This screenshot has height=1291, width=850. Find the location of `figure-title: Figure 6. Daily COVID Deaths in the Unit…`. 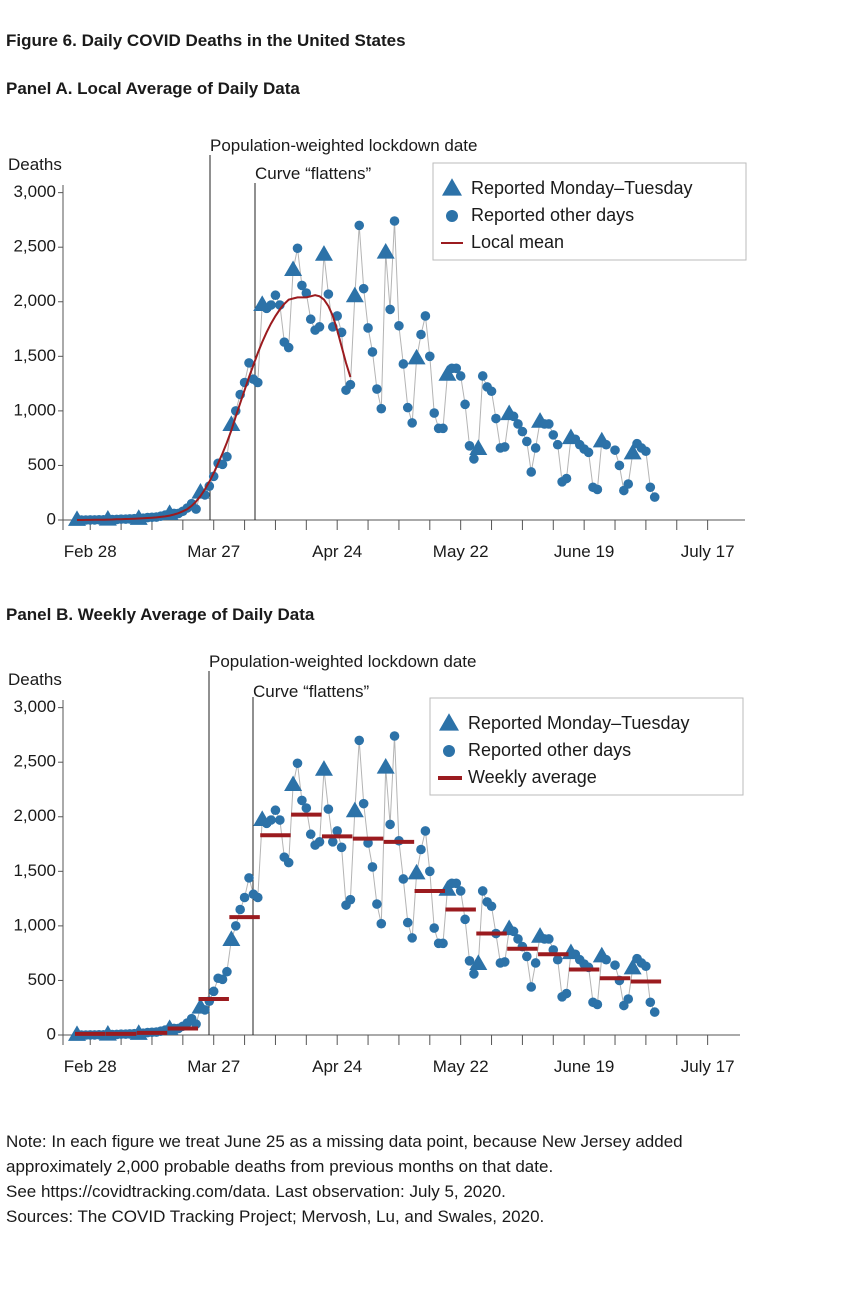

figure-title: Figure 6. Daily COVID Deaths in the Unit… is located at coordinates (206, 40).